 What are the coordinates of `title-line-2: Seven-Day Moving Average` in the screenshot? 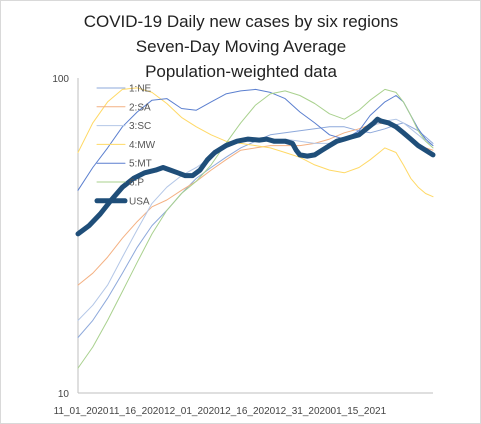 It's located at (241, 46).